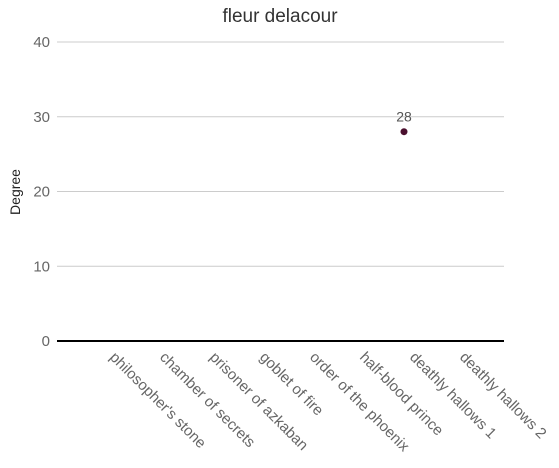  What do you see at coordinates (404, 117) in the screenshot?
I see `data-label: 28` at bounding box center [404, 117].